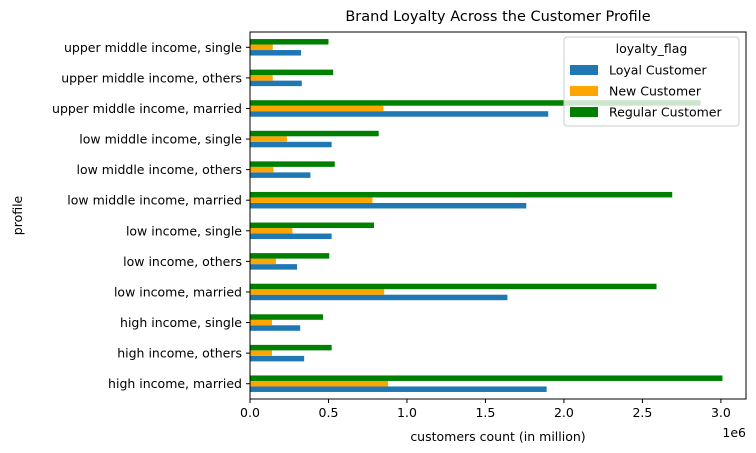 Image resolution: width=756 pixels, height=453 pixels. I want to click on bar-new-customer-upper-middle-income-others, so click(261, 78).